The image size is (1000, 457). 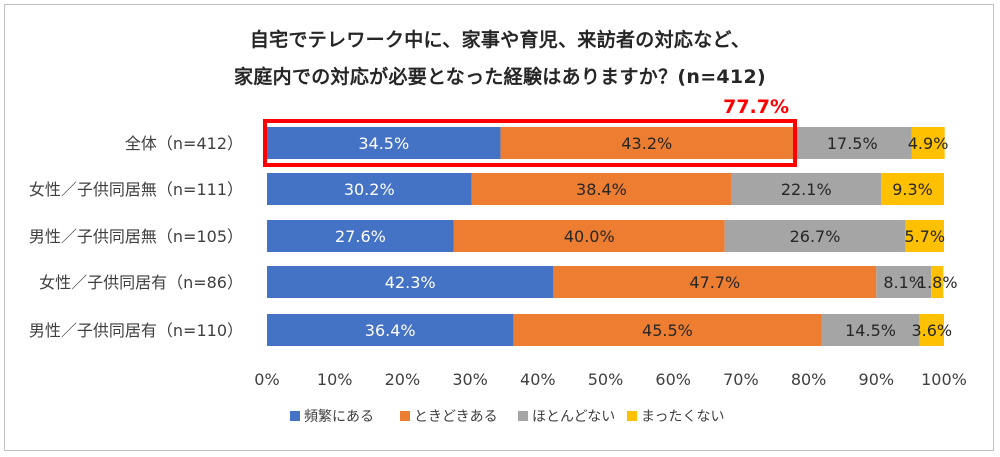 I want to click on x-tick-label: 60%, so click(x=673, y=379).